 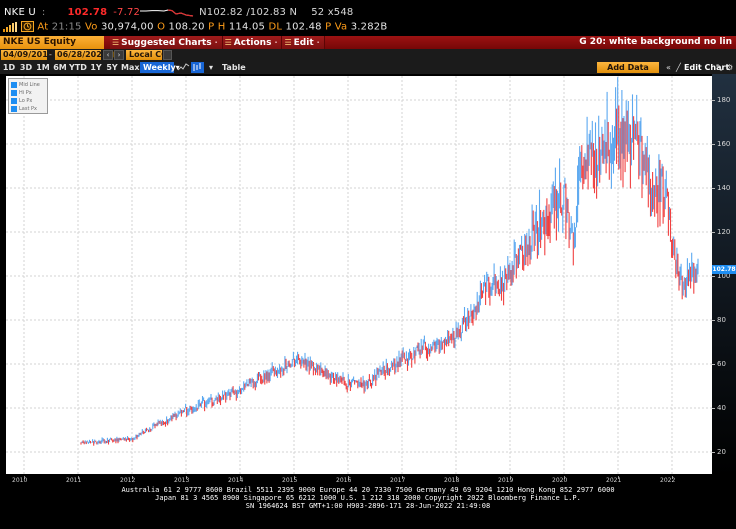 I want to click on bid-ask-quote: N102.82 /102.83 N, so click(x=248, y=12).